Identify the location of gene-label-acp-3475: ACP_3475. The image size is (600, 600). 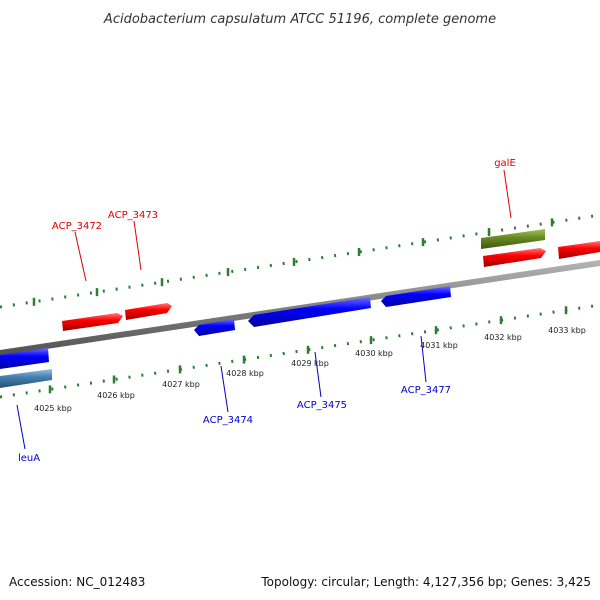
(322, 405).